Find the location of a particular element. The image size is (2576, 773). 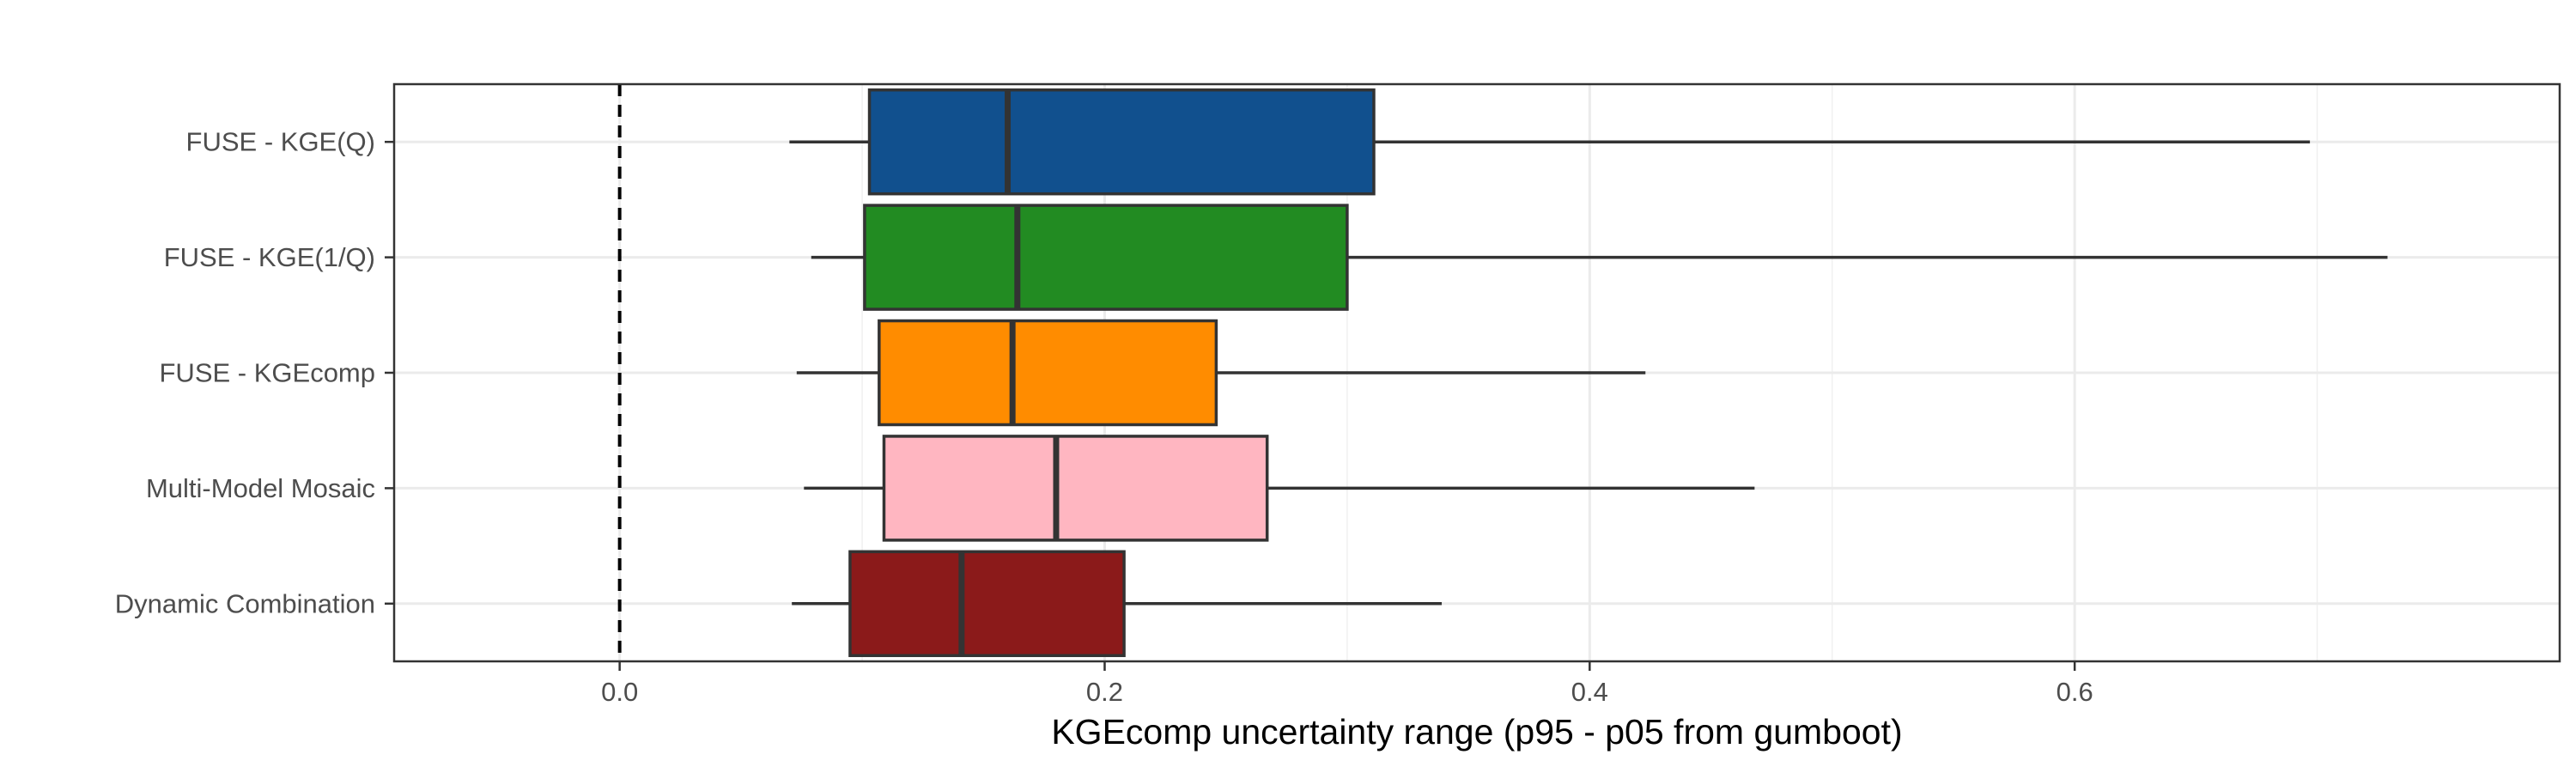

x-tick-label: 0.0 is located at coordinates (619, 692).